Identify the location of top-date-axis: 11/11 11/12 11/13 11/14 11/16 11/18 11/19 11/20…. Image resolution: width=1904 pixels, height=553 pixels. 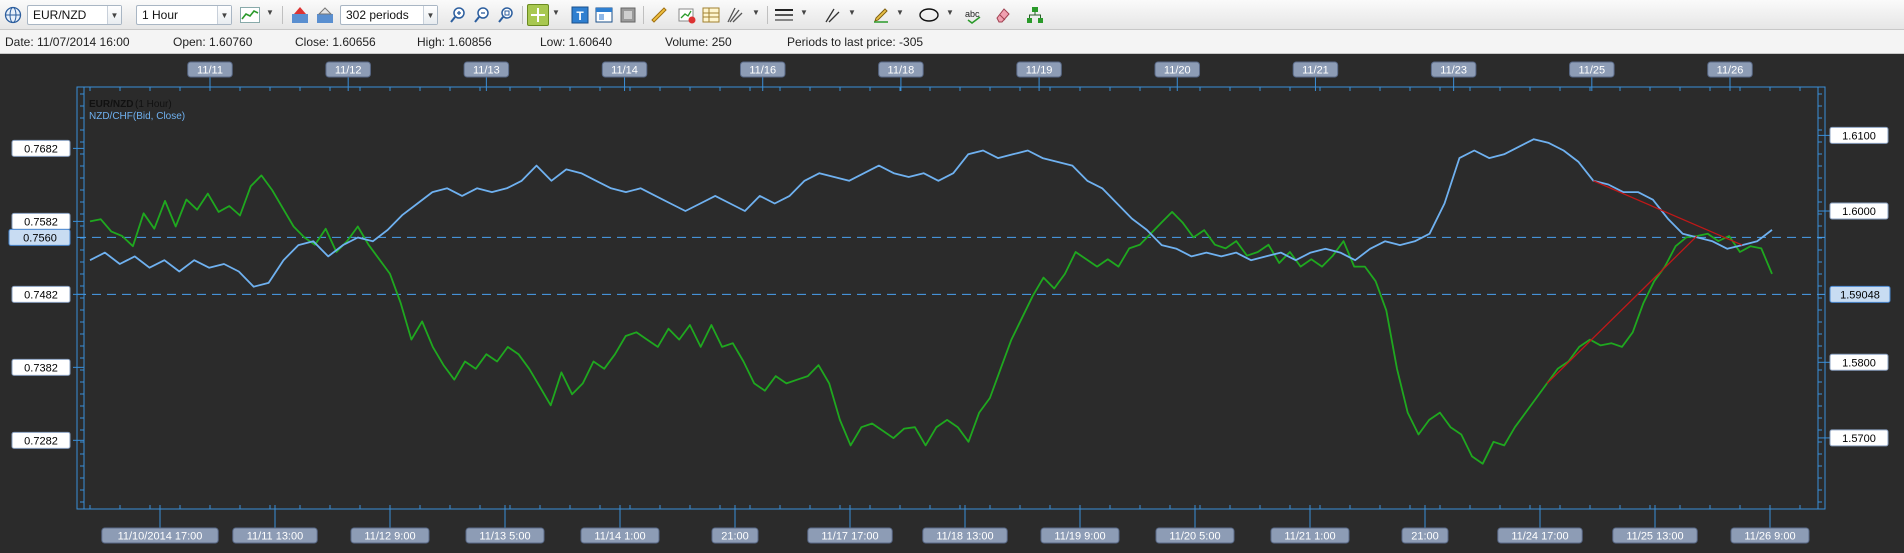
(970, 76).